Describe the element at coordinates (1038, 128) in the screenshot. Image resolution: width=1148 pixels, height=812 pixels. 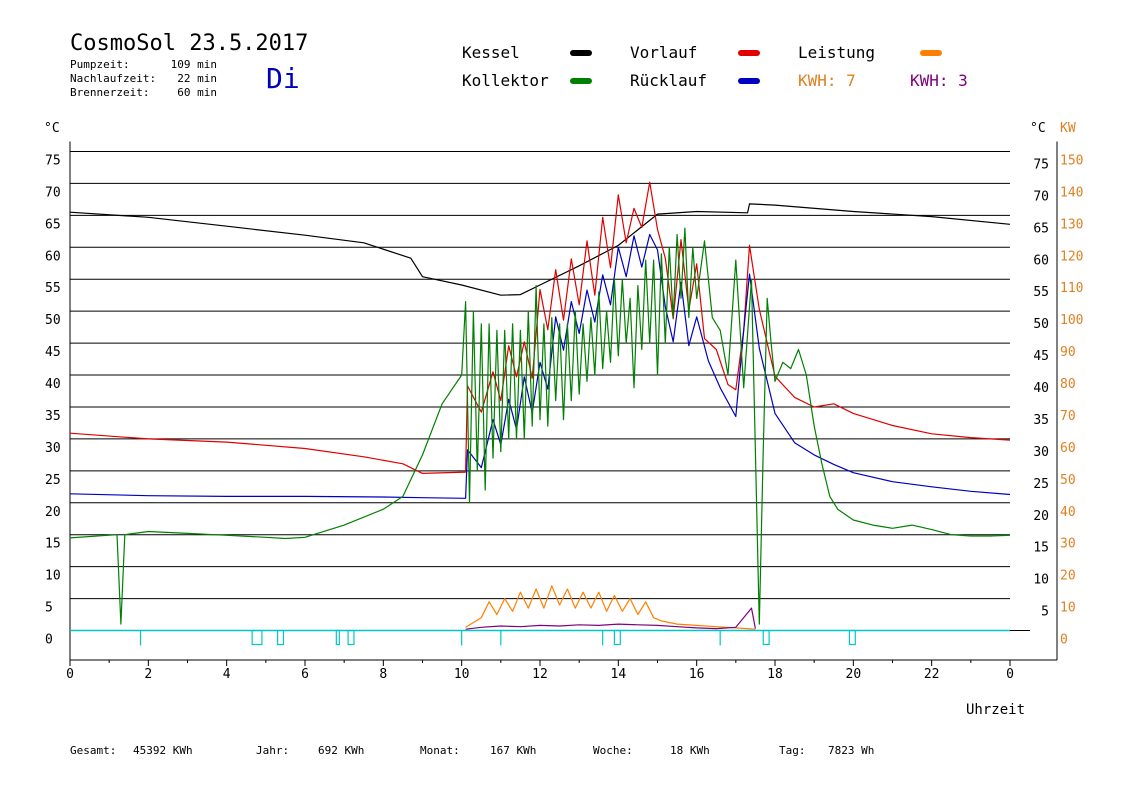
I see `right-unit-label: °C` at that location.